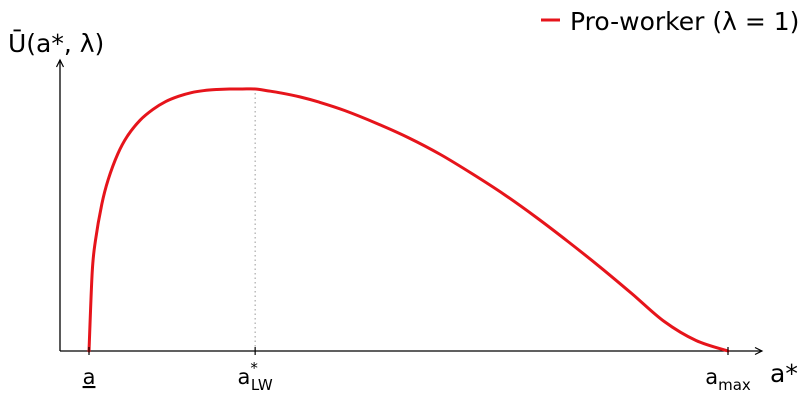  Describe the element at coordinates (784, 373) in the screenshot. I see `x-axis-title: a*` at that location.